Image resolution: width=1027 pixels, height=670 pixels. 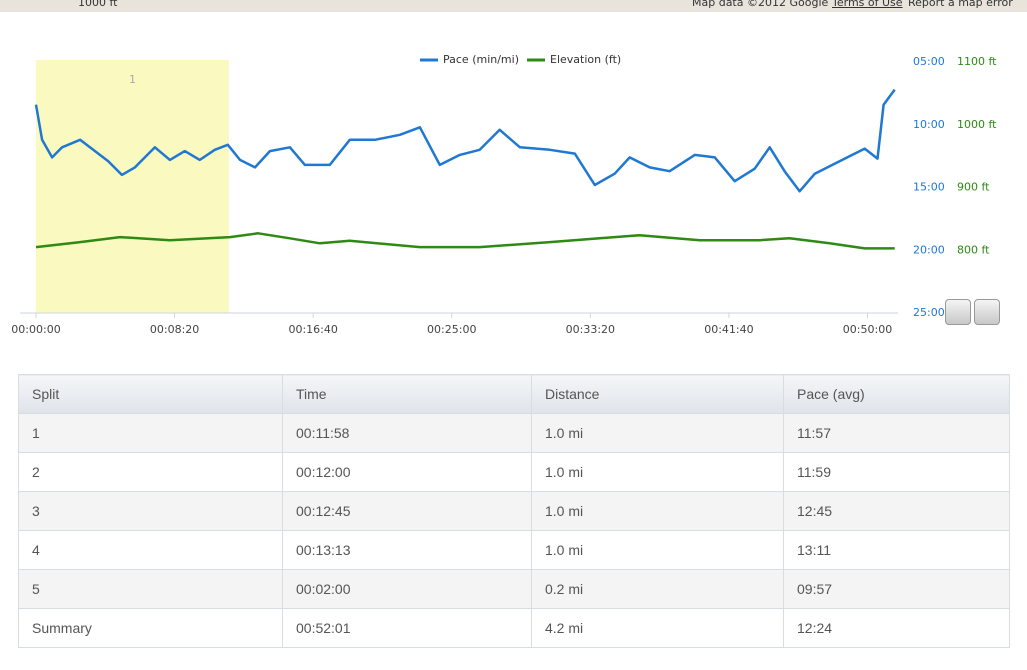 What do you see at coordinates (150, 511) in the screenshot?
I see `table-cell: 3` at bounding box center [150, 511].